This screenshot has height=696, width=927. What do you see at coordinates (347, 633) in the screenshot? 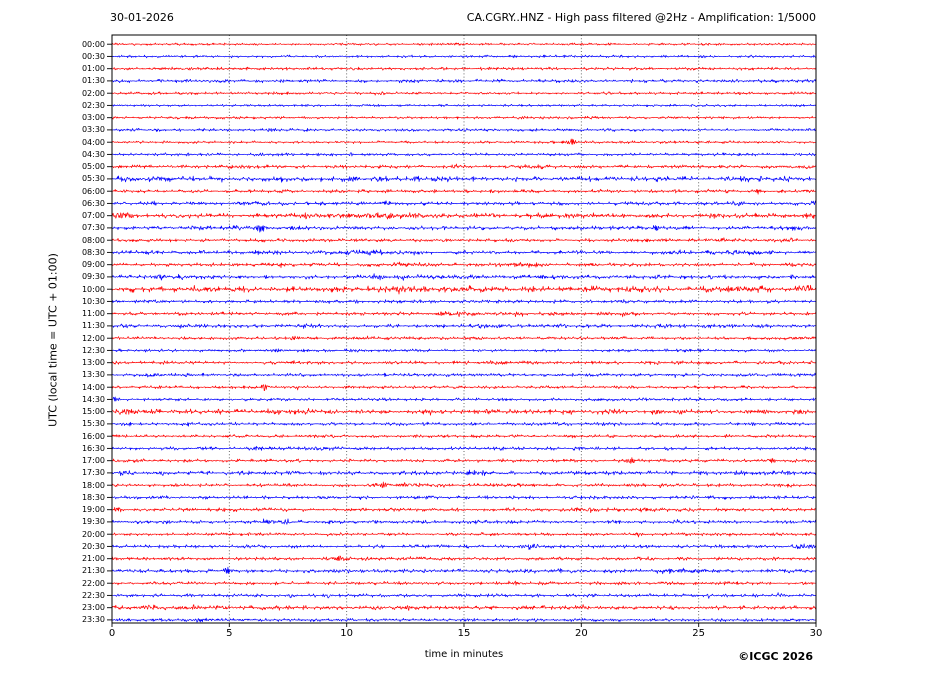
I see `xtick-label-10: 10` at bounding box center [347, 633].